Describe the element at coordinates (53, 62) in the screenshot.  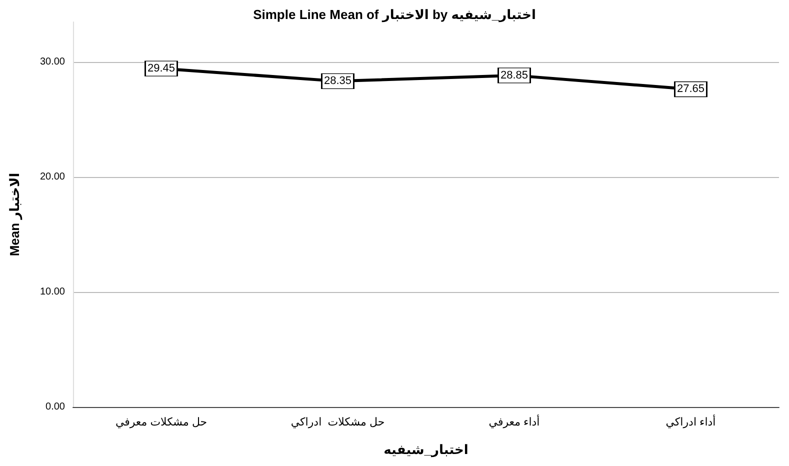
I see `y-tick-label: 30.00` at that location.